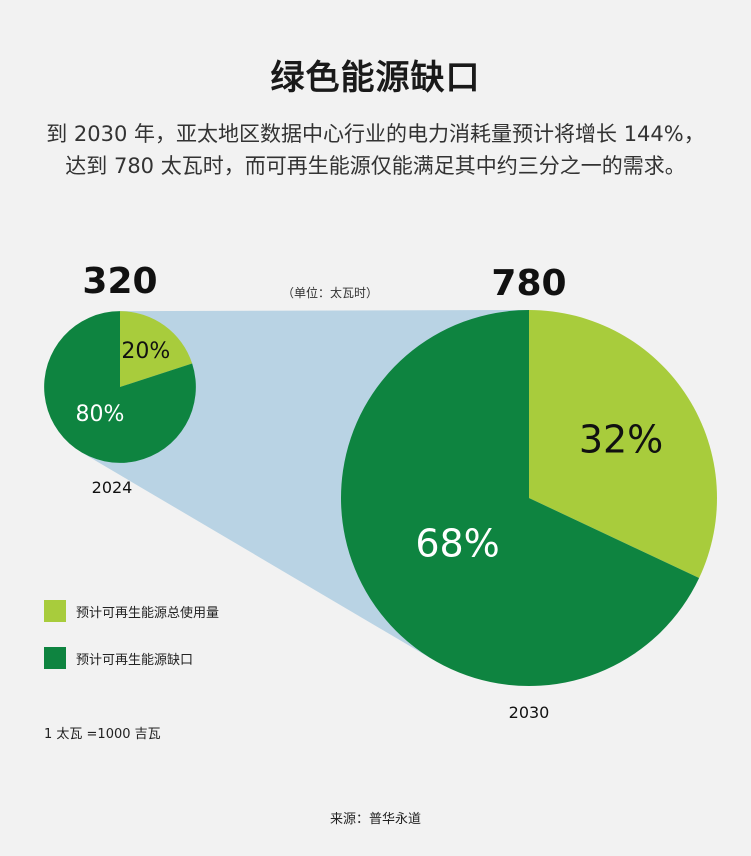 This screenshot has width=751, height=856. I want to click on pie-2030-year-label: 2030, so click(529, 712).